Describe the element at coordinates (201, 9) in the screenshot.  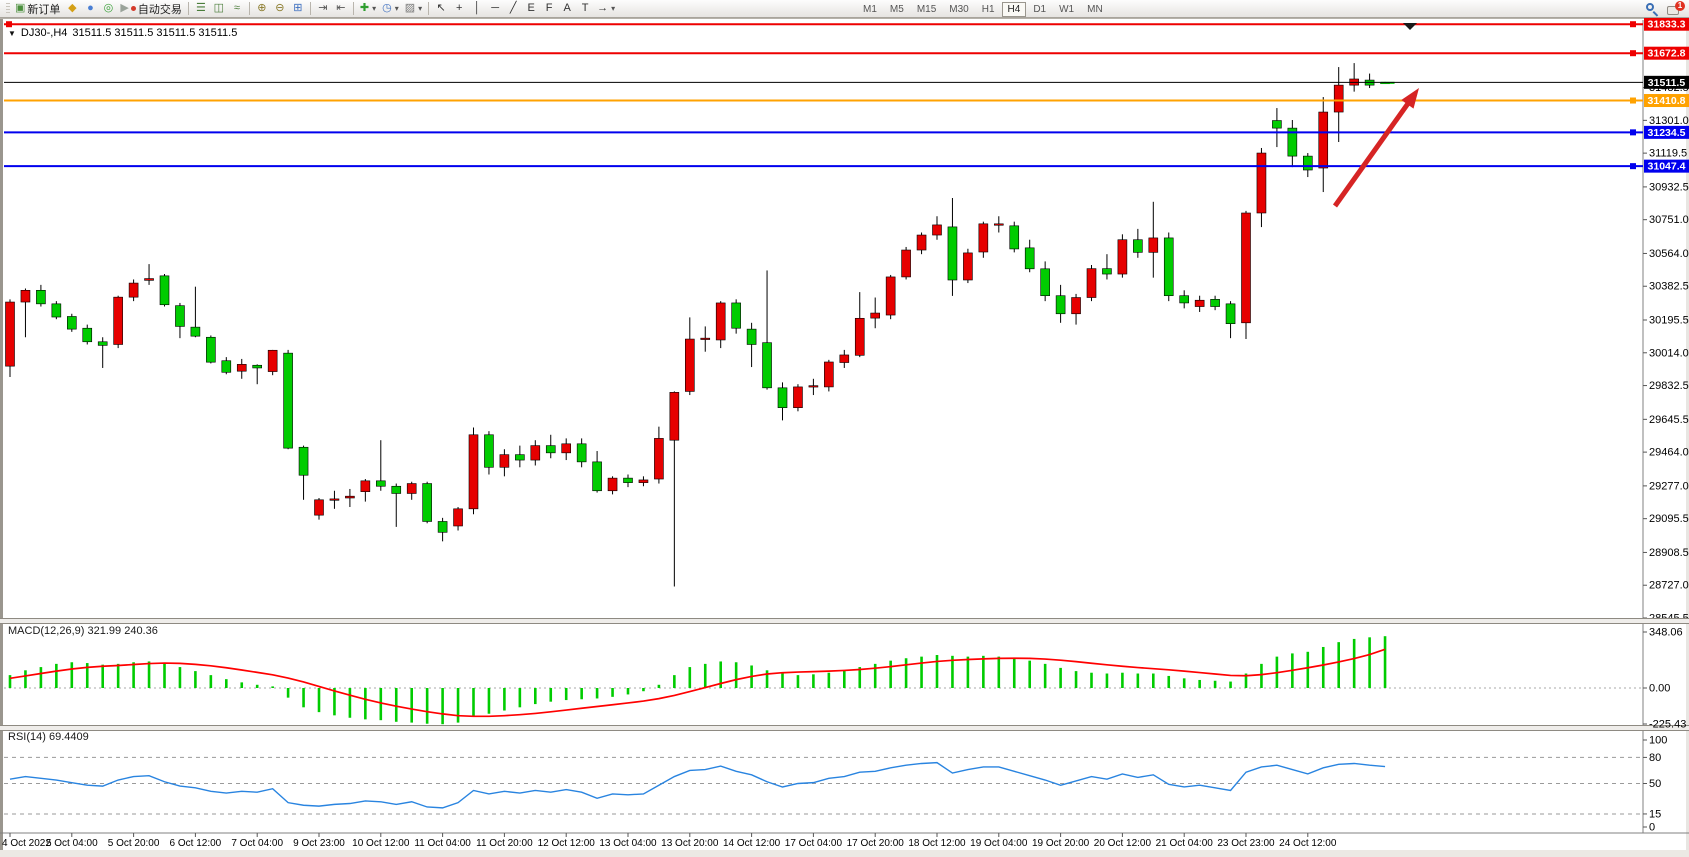
I see `bar-chart-icon: ☰` at that location.